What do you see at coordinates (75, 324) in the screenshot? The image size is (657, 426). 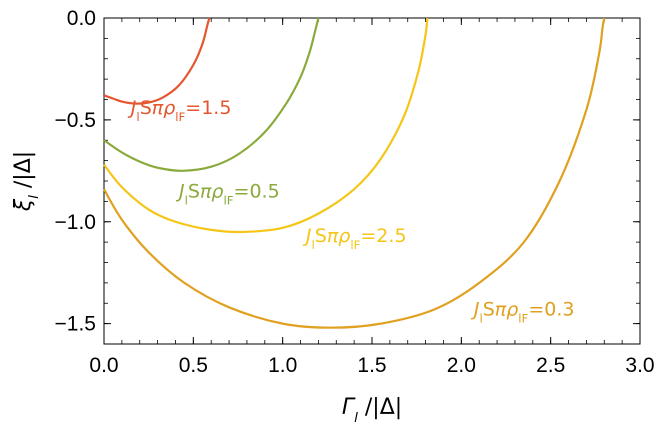 I see `y-tick-label: −1.5` at bounding box center [75, 324].